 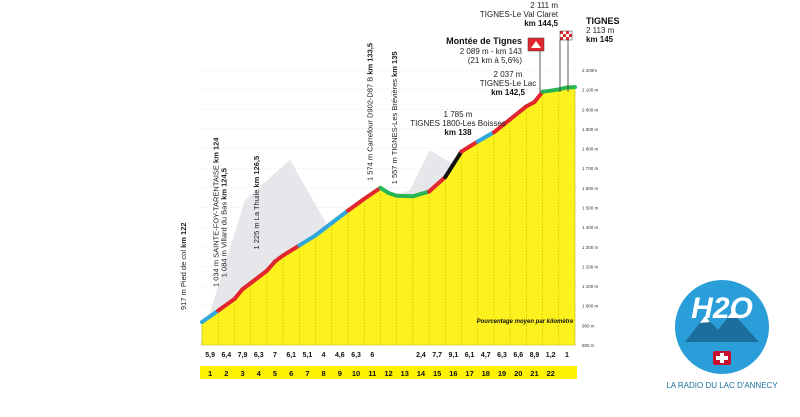 I want to click on label-les-boisses-place: TIGNES 1800-Les Boisses, so click(x=458, y=123).